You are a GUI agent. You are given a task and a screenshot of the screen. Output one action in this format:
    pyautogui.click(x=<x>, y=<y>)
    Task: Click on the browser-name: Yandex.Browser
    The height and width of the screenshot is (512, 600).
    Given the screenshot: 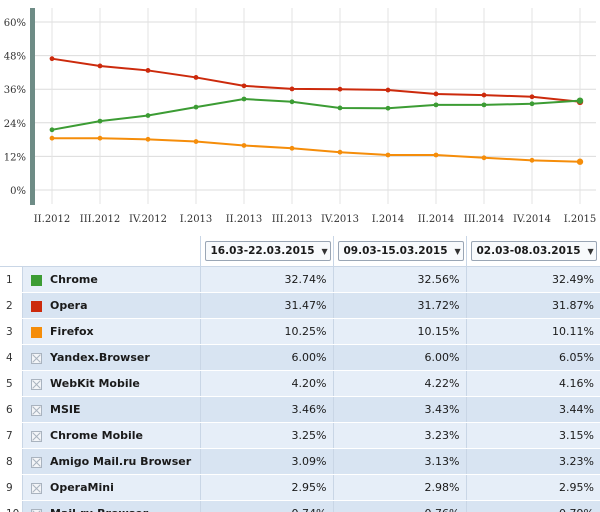 What is the action you would take?
    pyautogui.click(x=125, y=357)
    